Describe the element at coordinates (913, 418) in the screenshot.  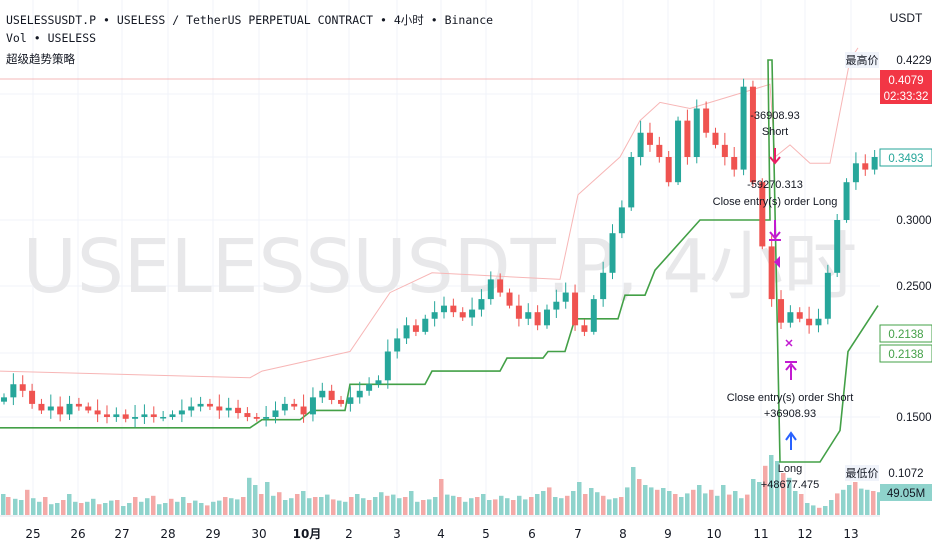
I see `price-tick: 0.1500` at that location.